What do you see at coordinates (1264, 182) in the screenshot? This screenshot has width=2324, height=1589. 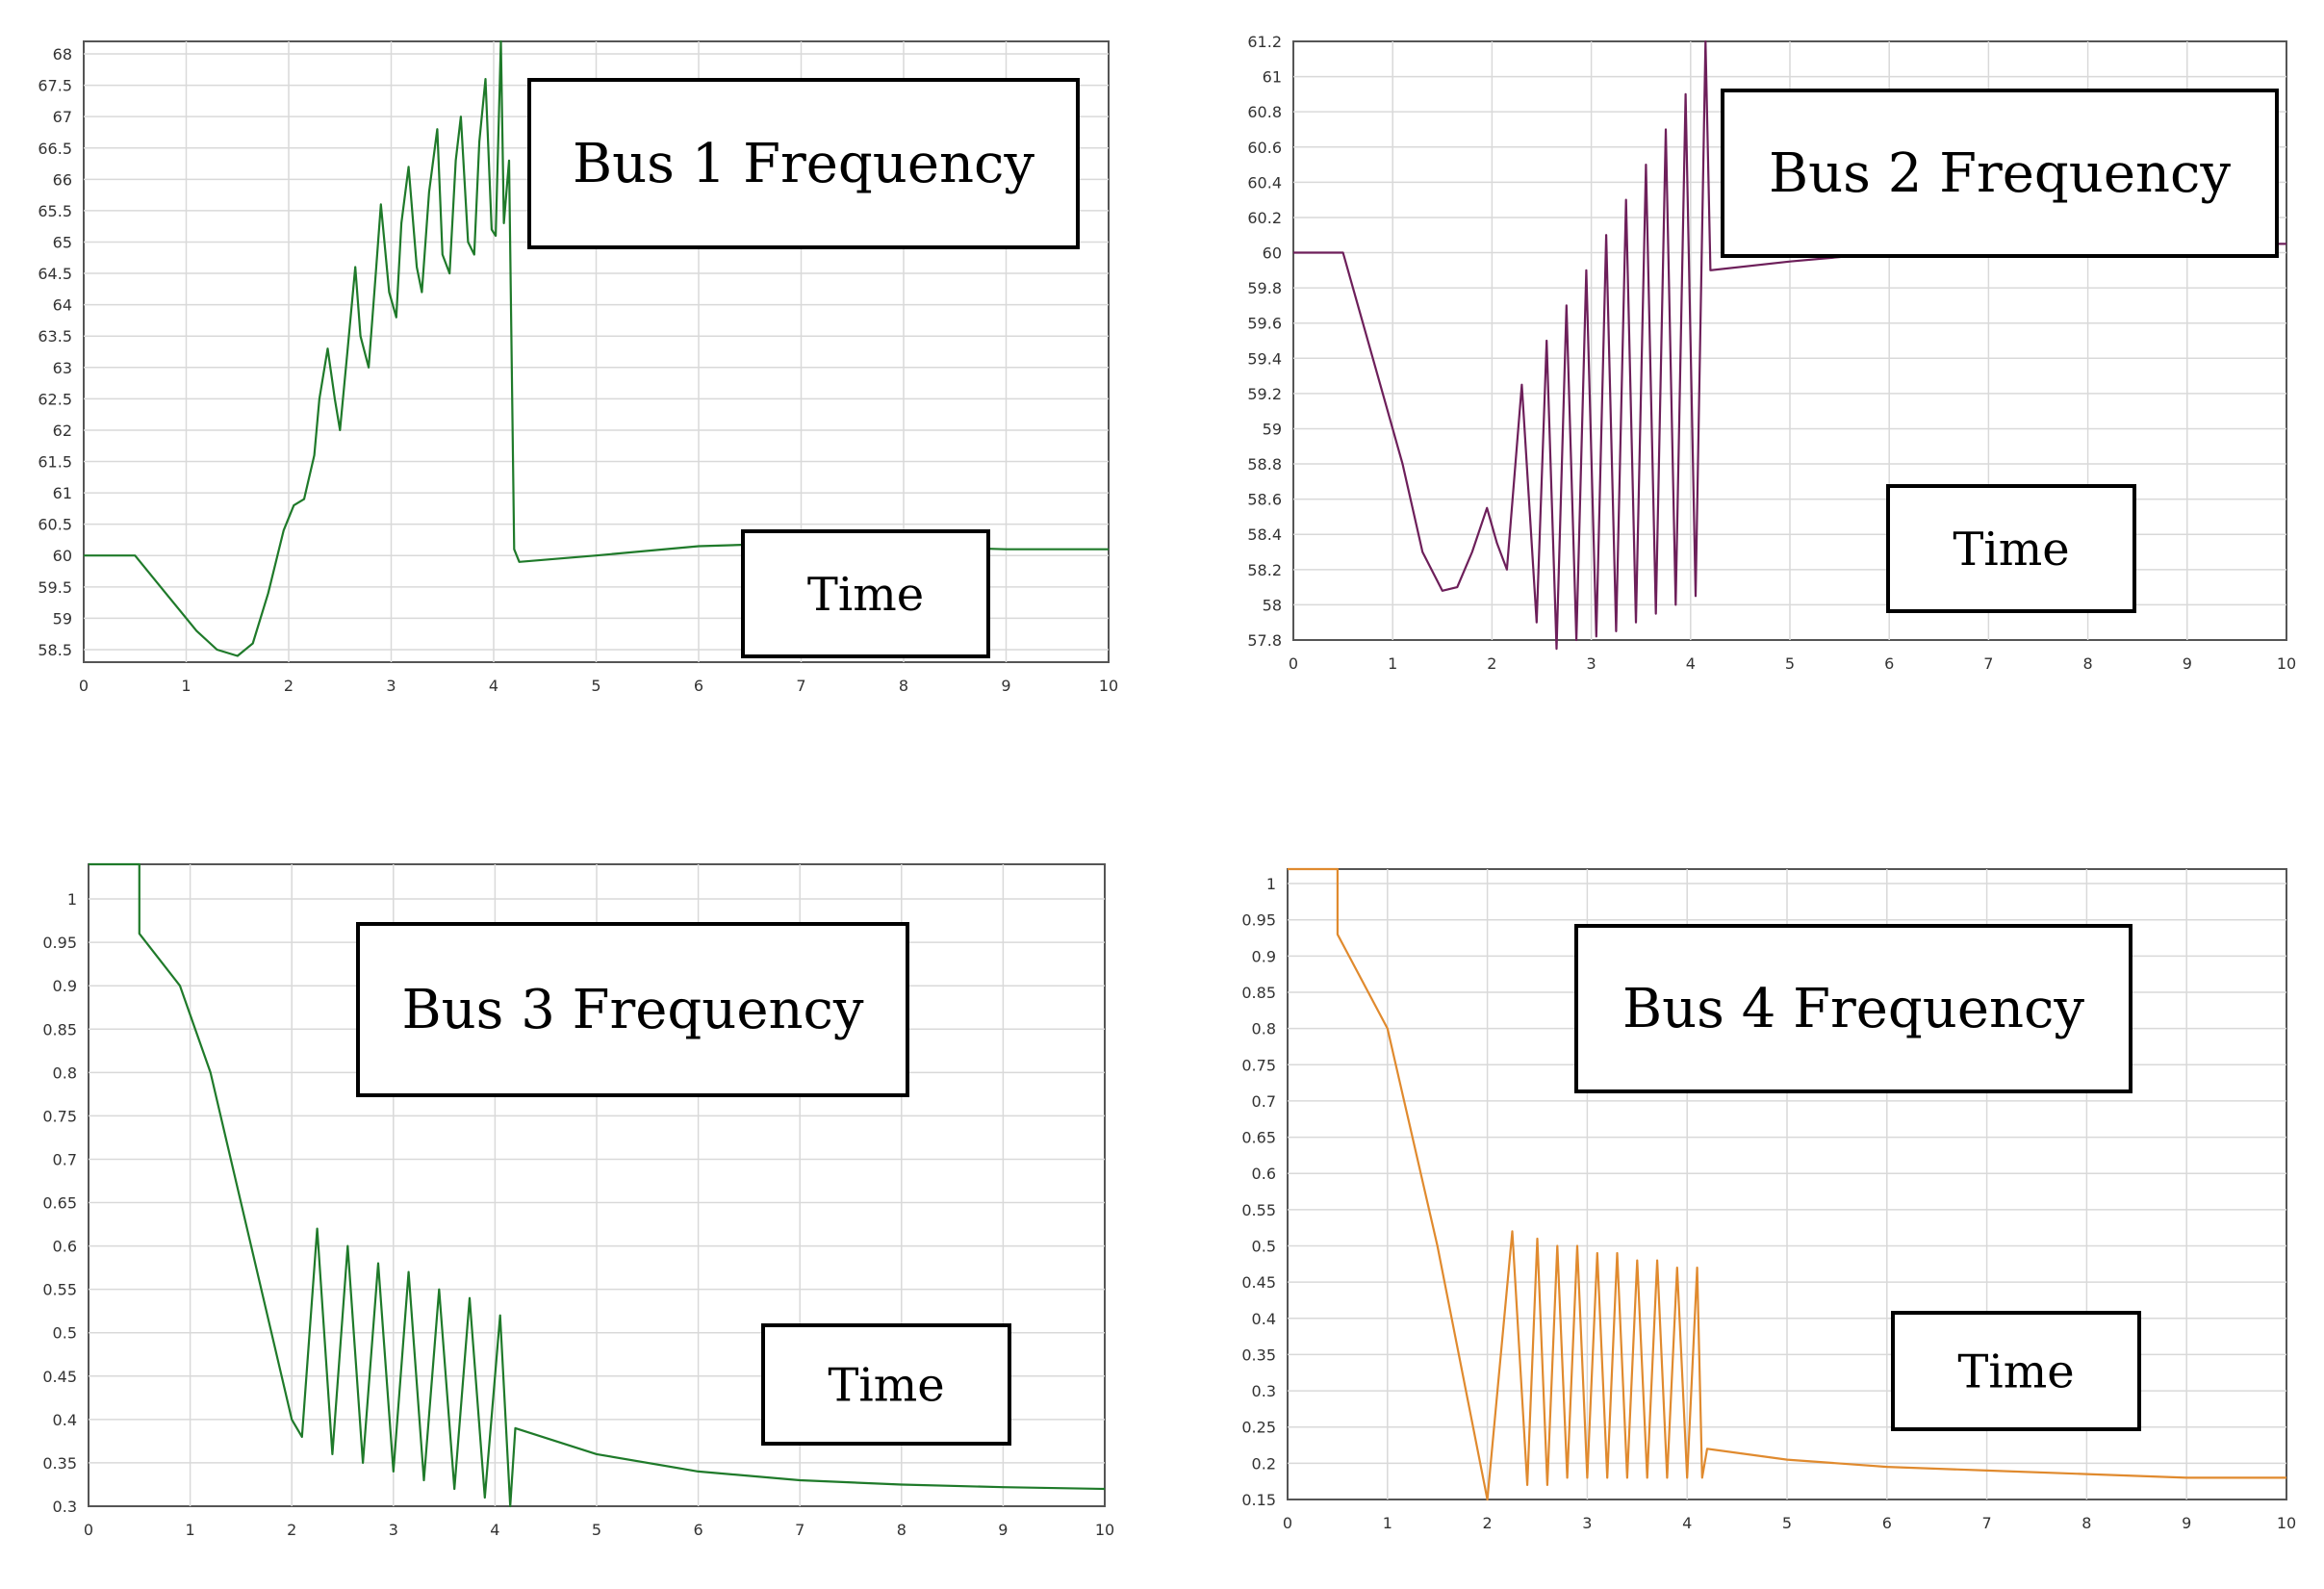 I see `y-tick-label: 60.4` at bounding box center [1264, 182].